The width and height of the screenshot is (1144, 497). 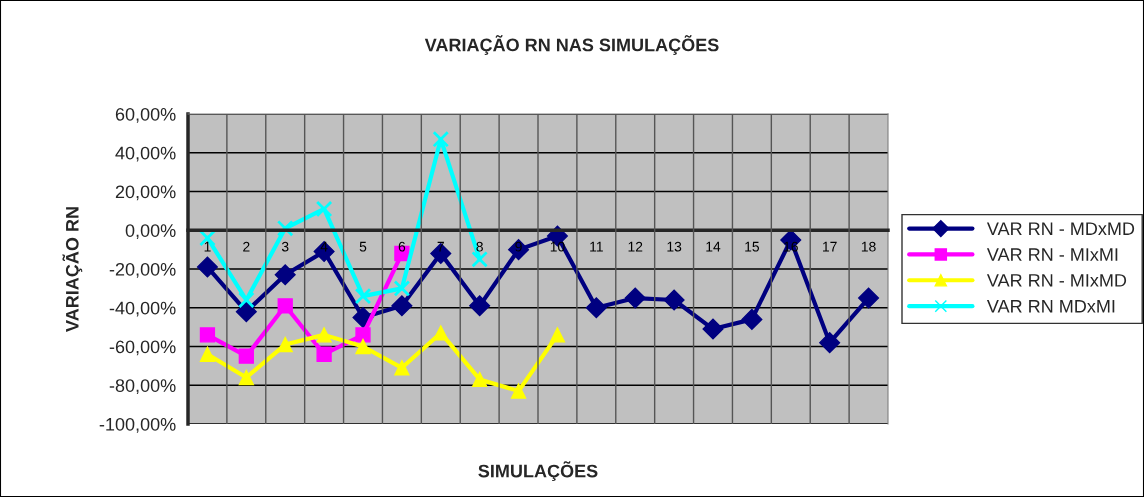 What do you see at coordinates (150, 232) in the screenshot?
I see `y-tick-label: 0,00%` at bounding box center [150, 232].